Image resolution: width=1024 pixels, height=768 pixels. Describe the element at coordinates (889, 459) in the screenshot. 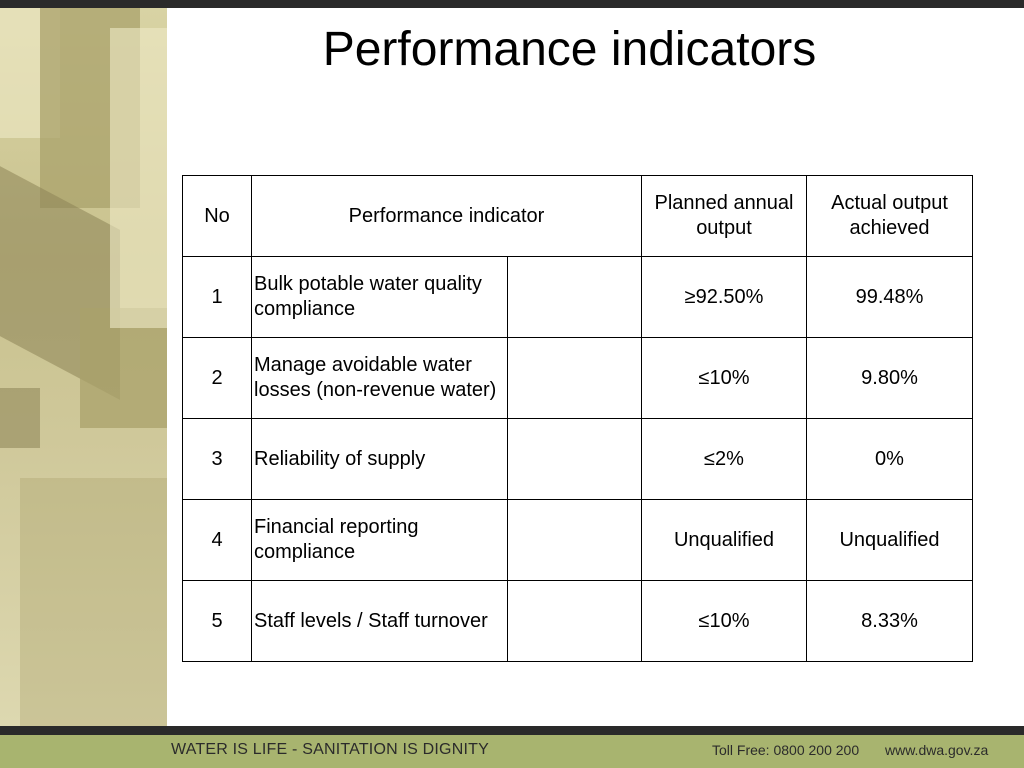

I see `row-actual: 0%` at that location.